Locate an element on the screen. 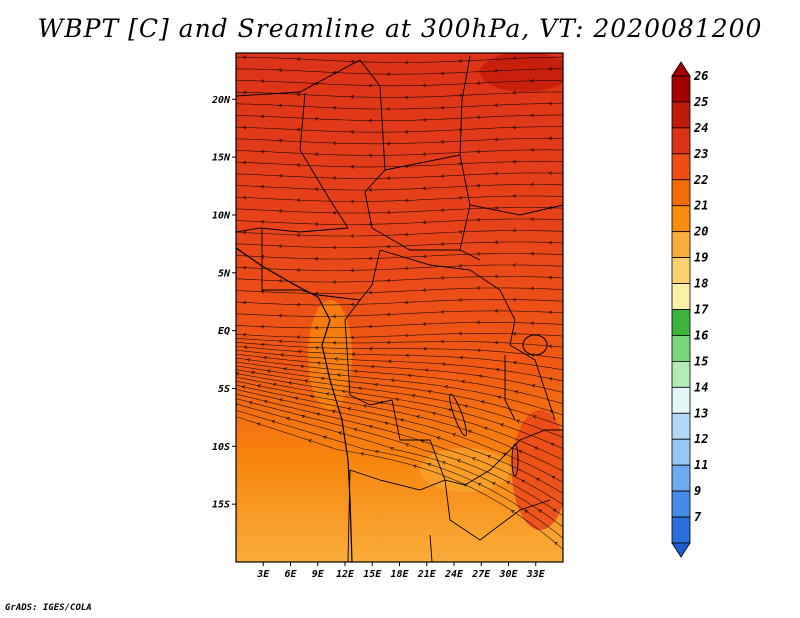  colorbar-label: 26 is located at coordinates (700, 76).